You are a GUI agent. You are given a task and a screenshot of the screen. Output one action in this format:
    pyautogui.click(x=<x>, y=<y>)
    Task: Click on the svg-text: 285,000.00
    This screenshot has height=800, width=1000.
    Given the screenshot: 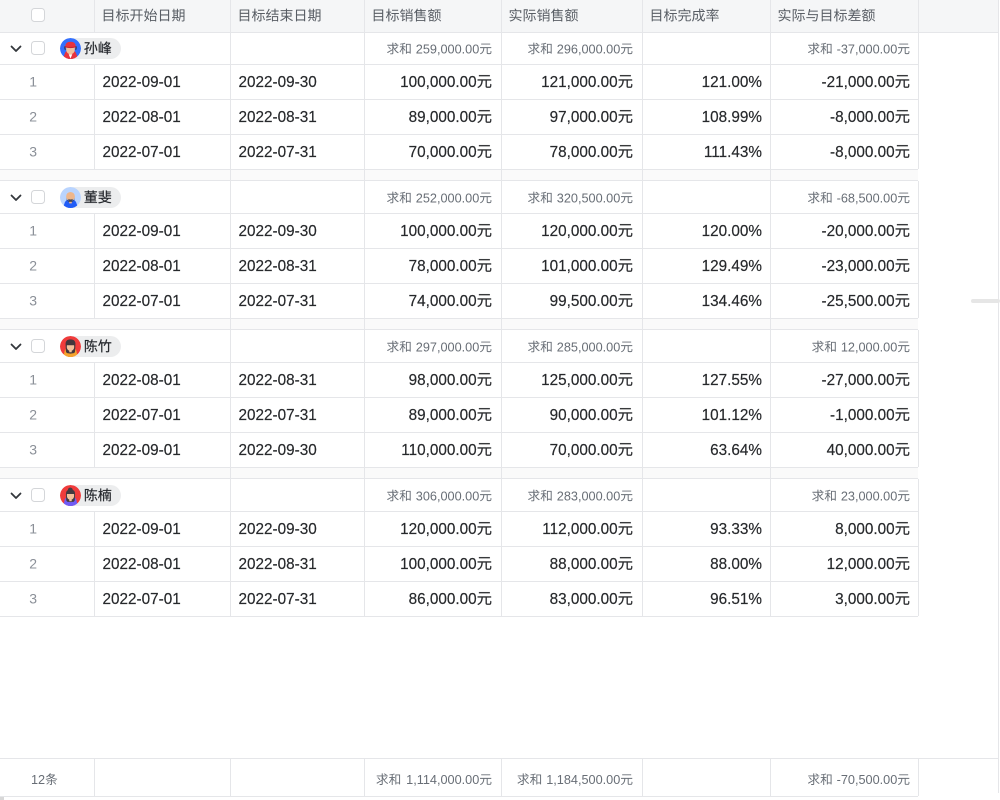 What is the action you would take?
    pyautogui.click(x=589, y=347)
    